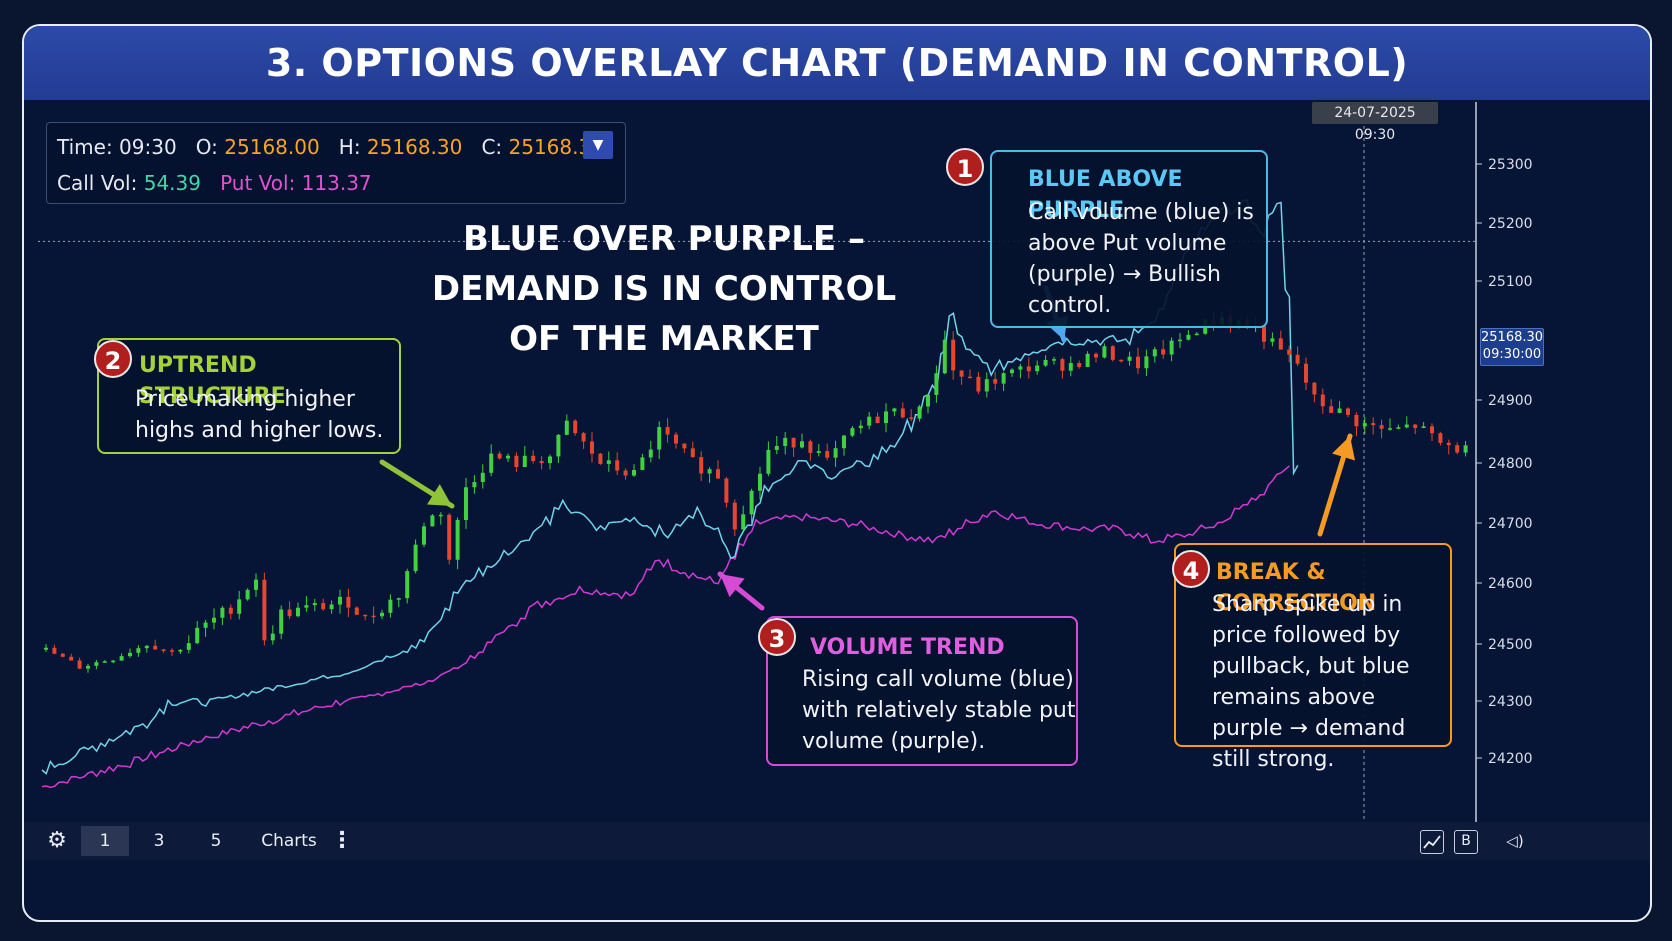 This screenshot has height=941, width=1672. What do you see at coordinates (272, 147) in the screenshot?
I see `open-value: 25168.00` at bounding box center [272, 147].